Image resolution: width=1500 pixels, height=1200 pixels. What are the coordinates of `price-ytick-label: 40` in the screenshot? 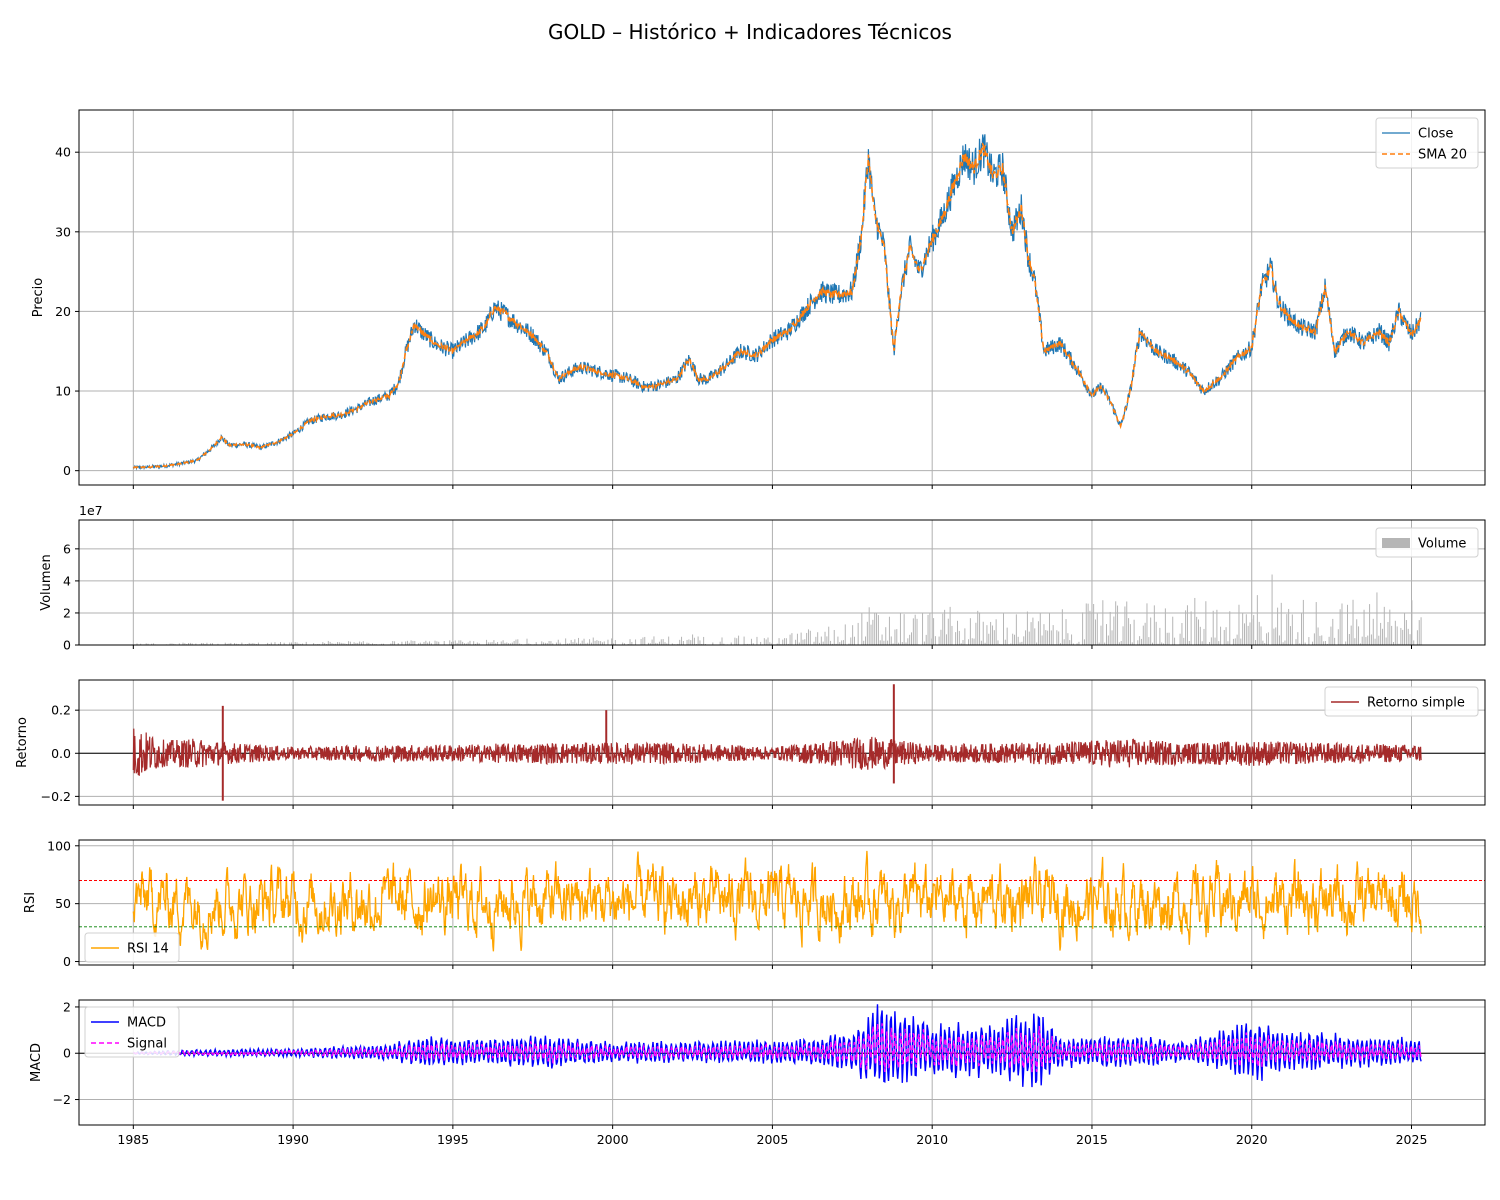 It's located at (63, 152).